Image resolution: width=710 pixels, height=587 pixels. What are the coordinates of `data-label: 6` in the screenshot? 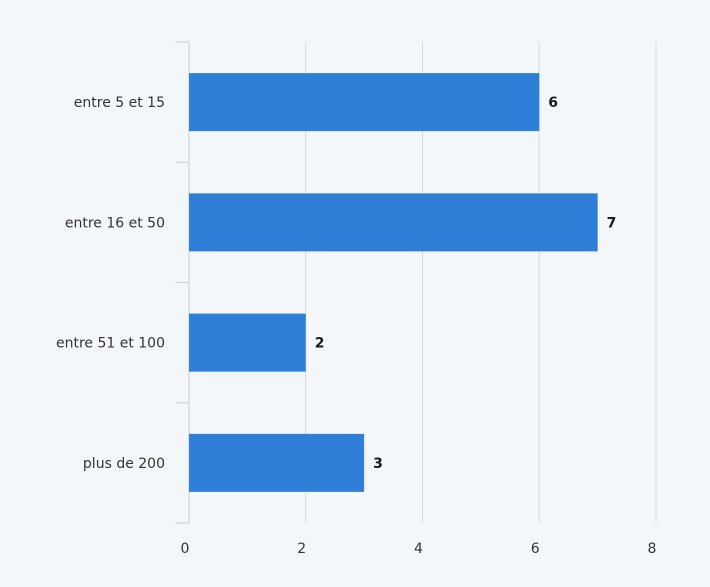 It's located at (553, 103).